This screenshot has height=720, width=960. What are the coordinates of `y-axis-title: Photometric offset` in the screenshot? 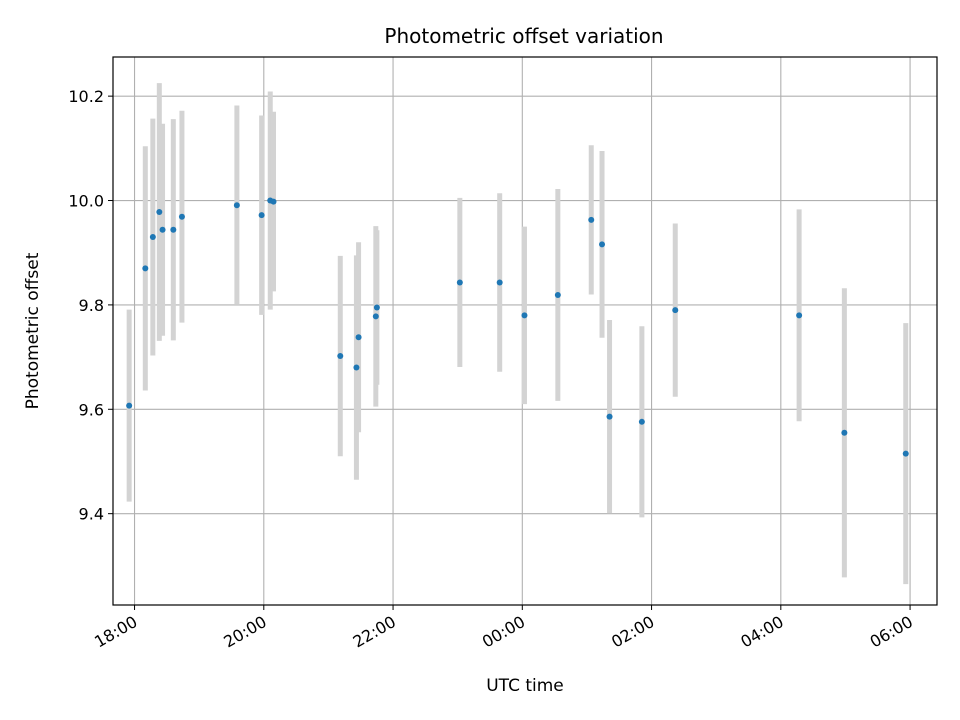 It's located at (33, 330).